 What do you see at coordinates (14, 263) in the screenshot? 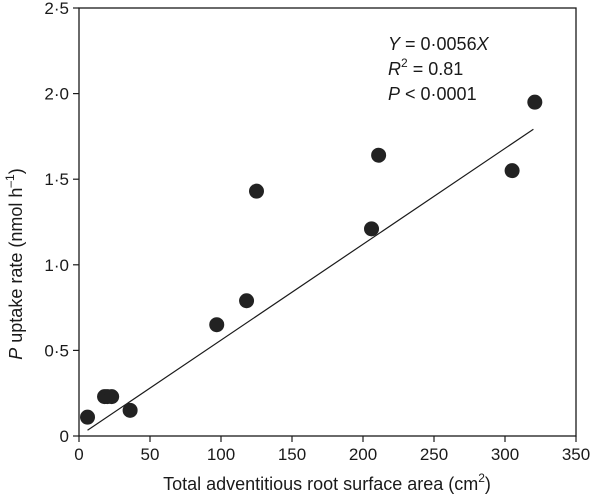
I see `y-axis-label: P uptake rate (nmol h–1)` at bounding box center [14, 263].